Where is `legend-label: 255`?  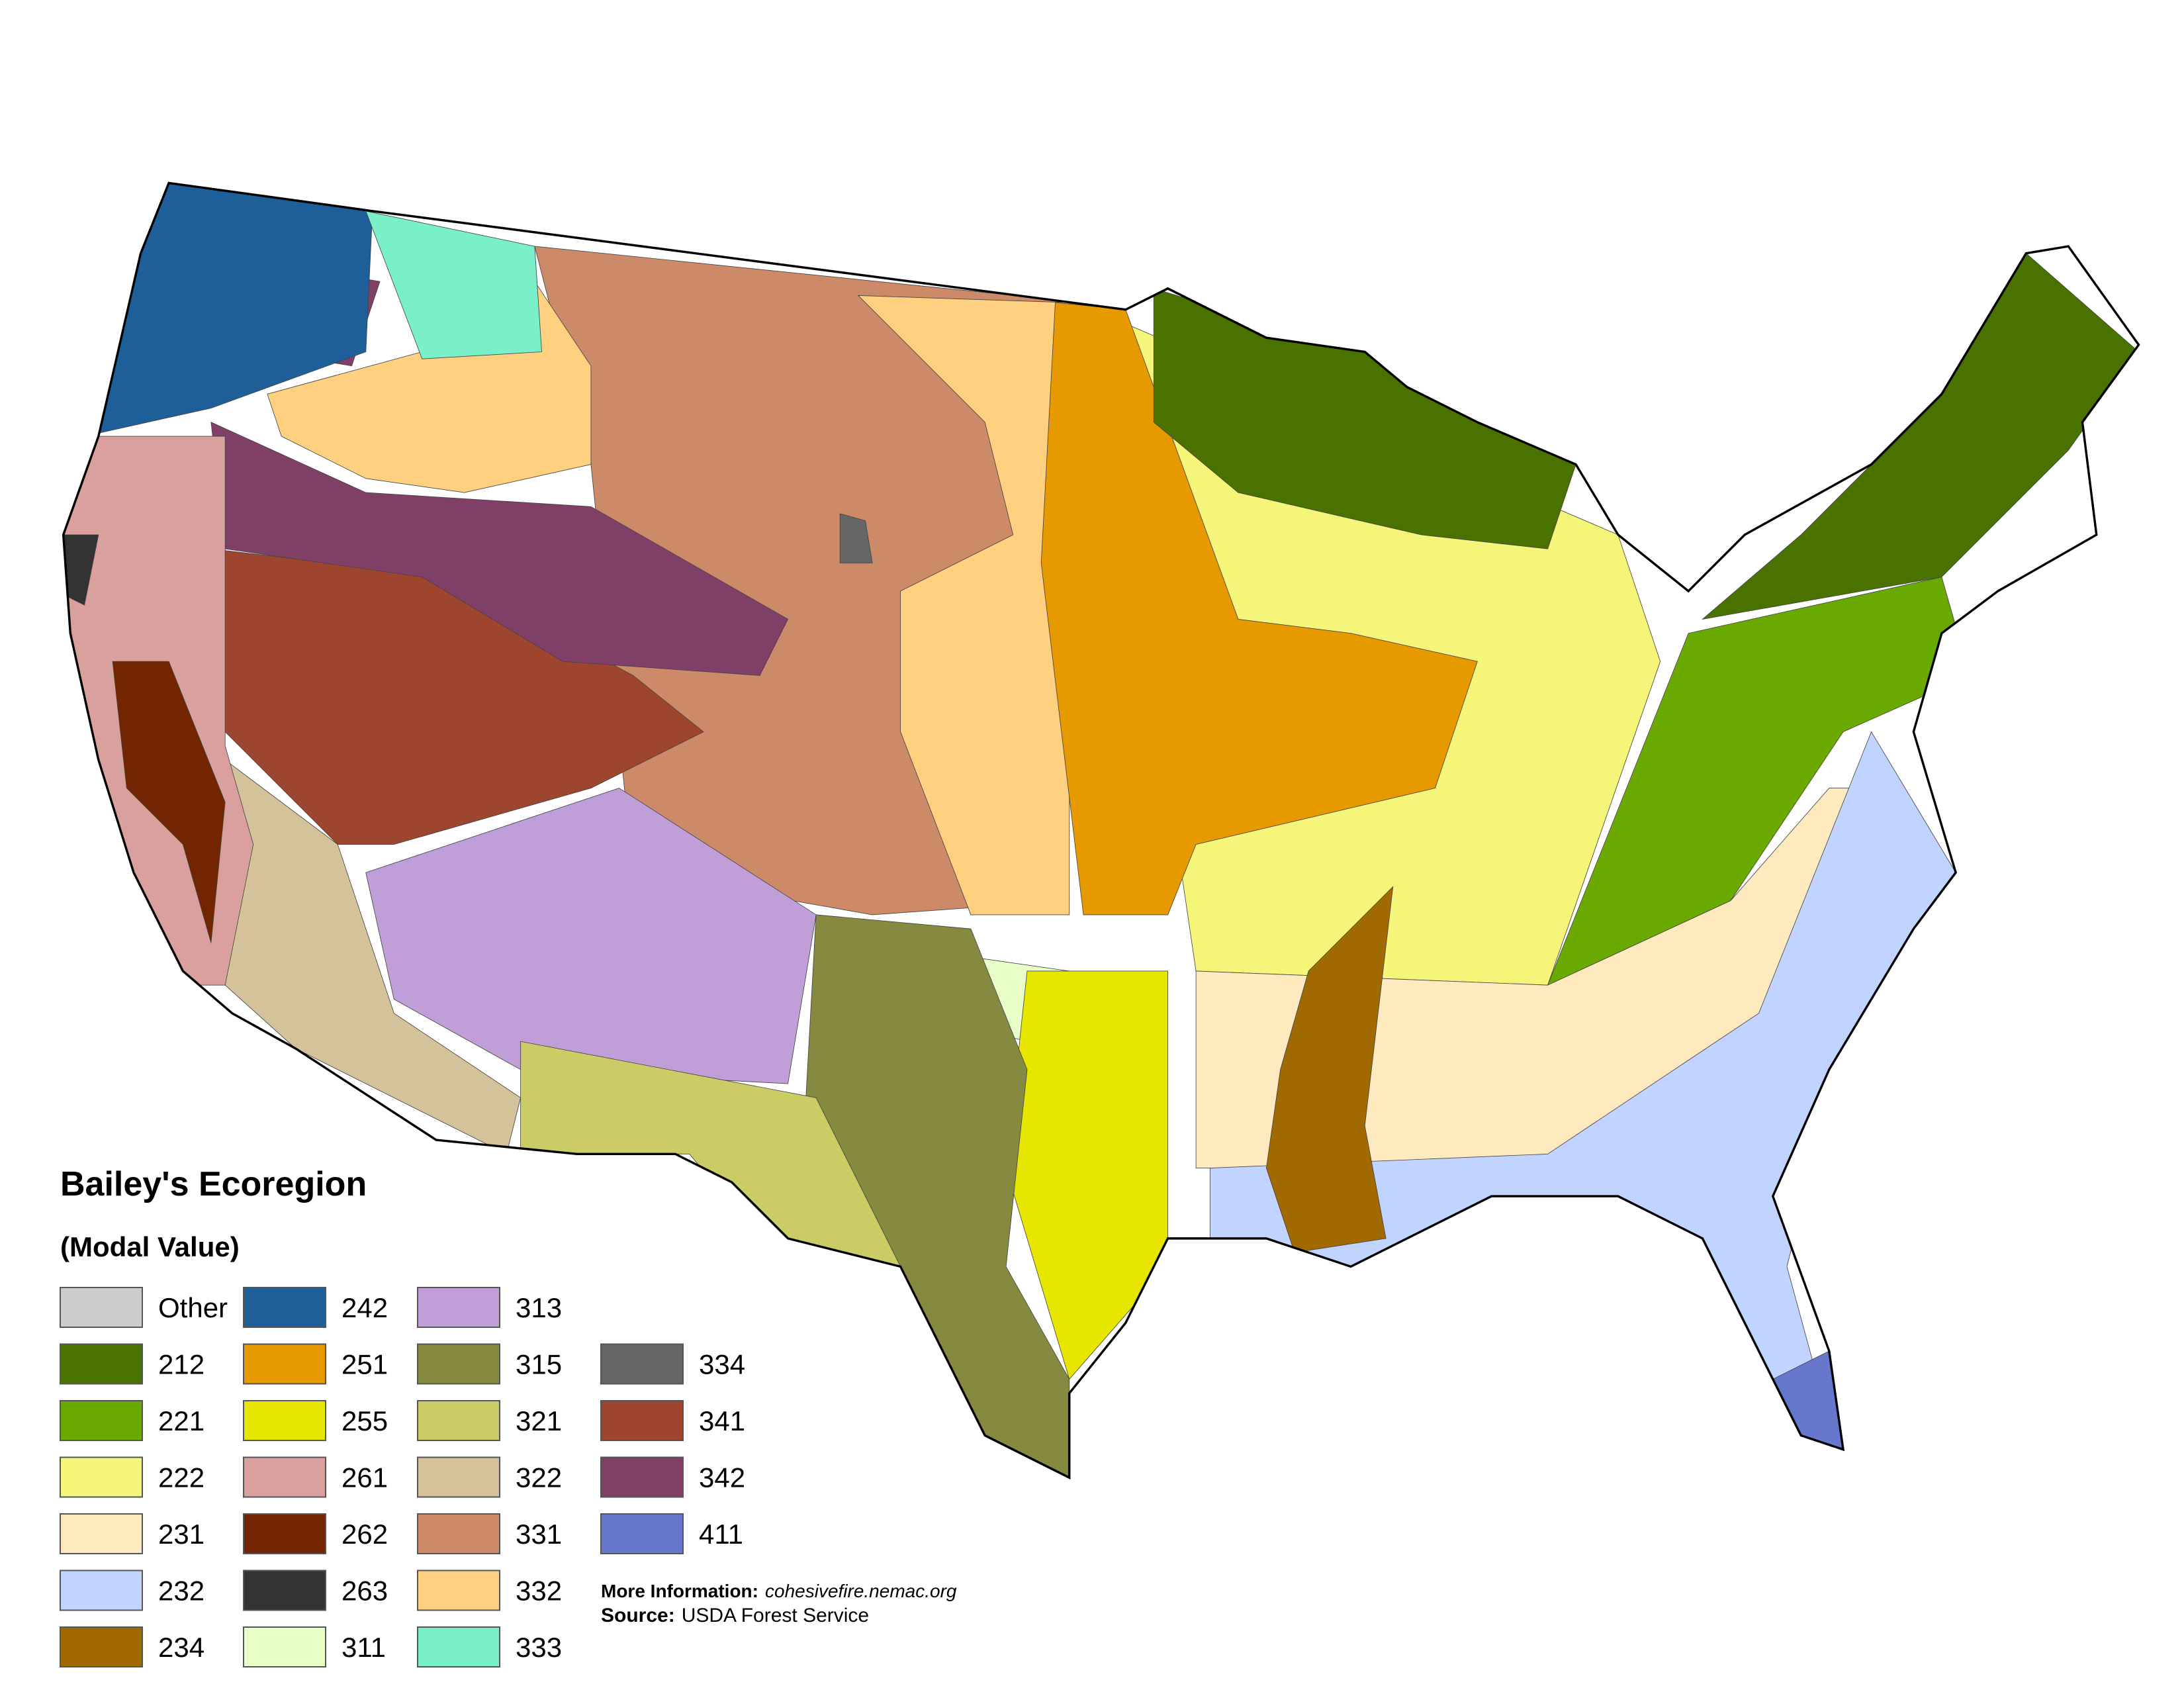
legend-label: 255 is located at coordinates (365, 1420).